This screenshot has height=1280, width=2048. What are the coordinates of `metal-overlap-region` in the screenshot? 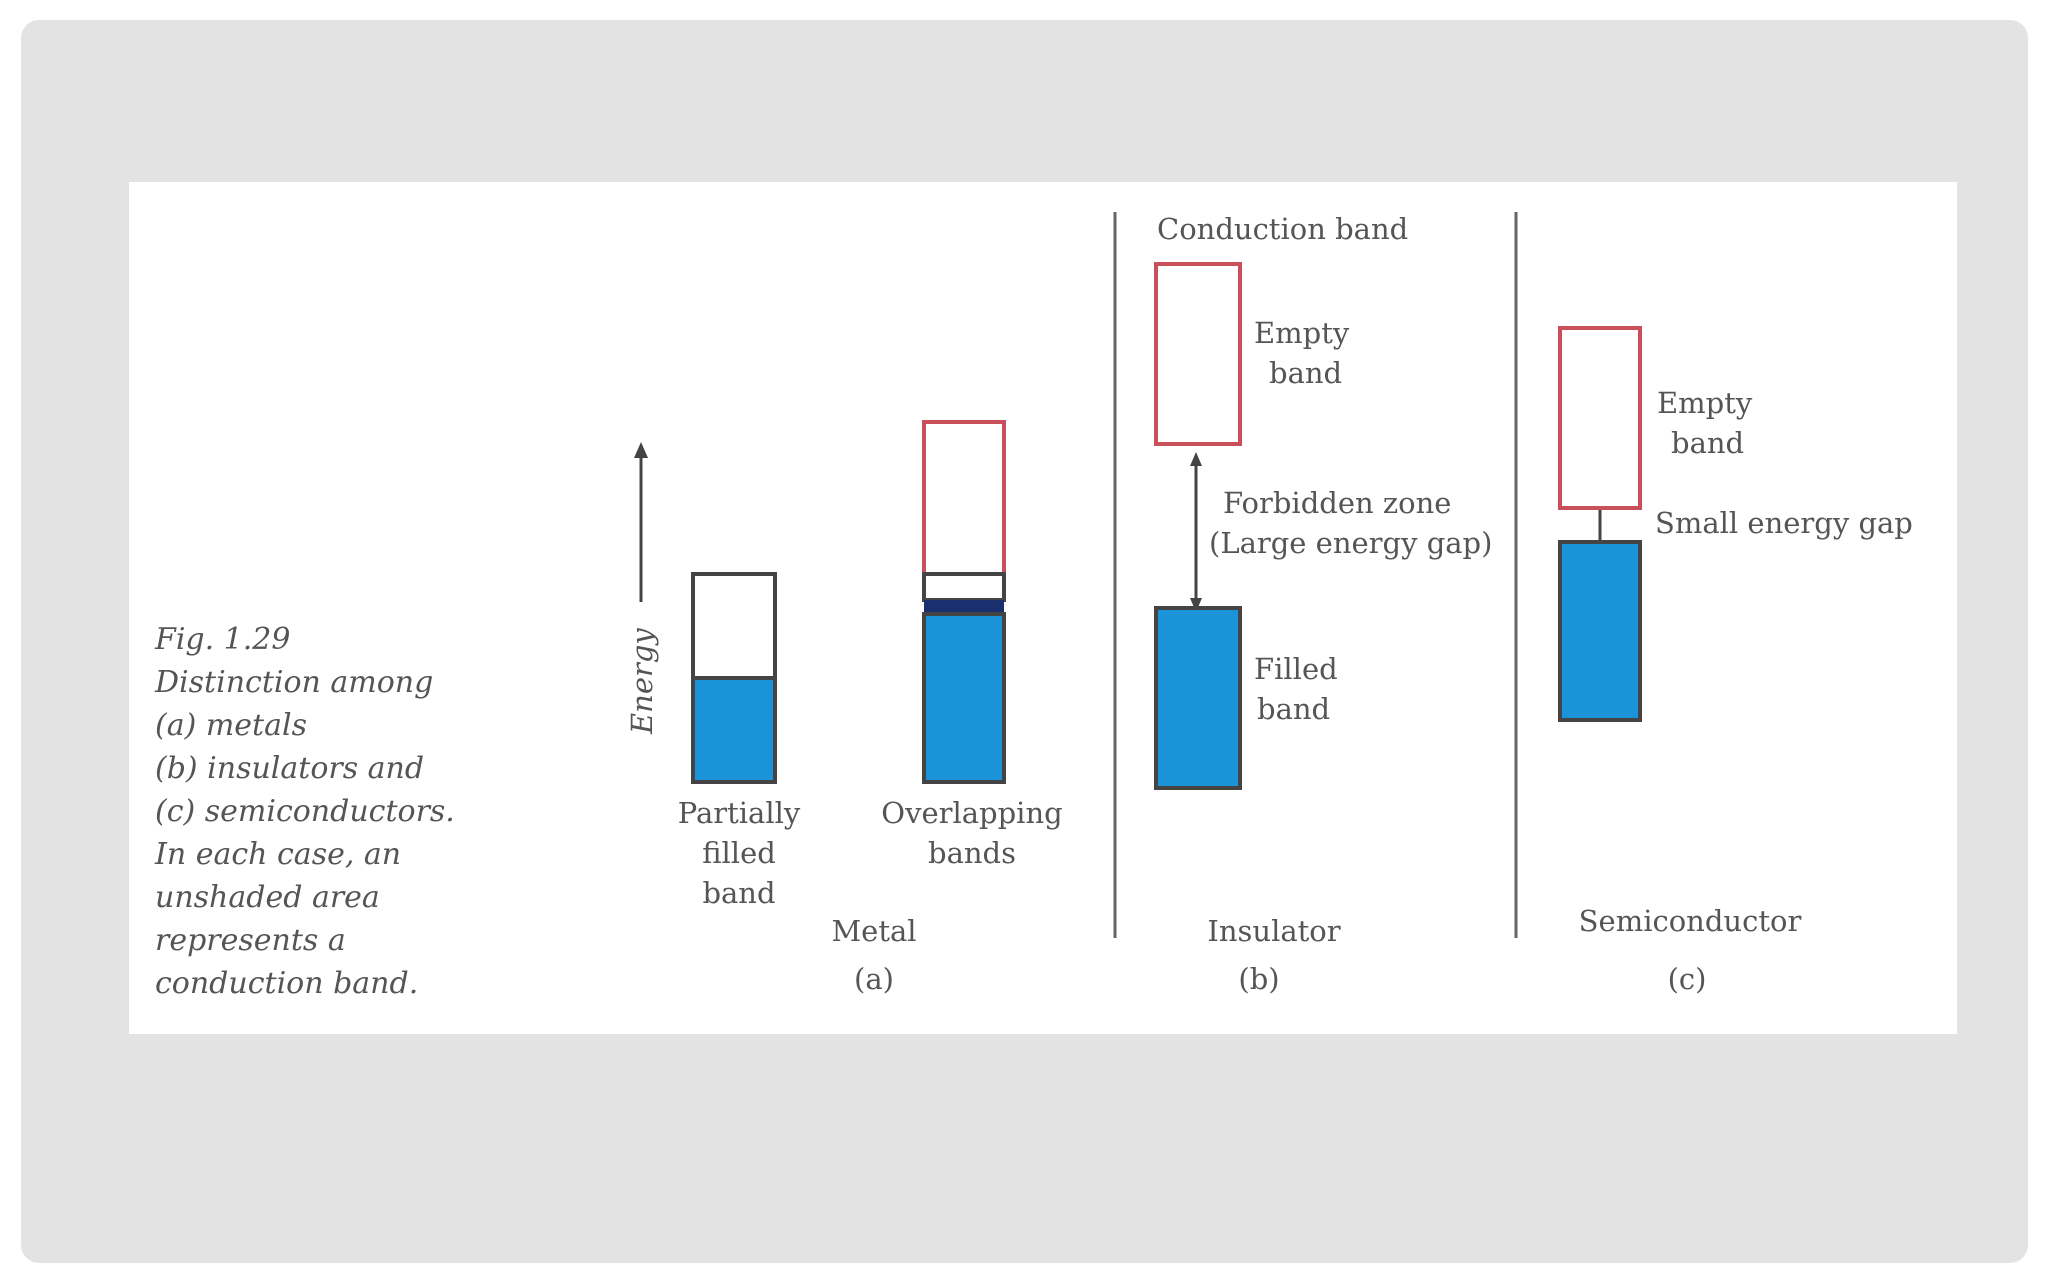 It's located at (964, 607).